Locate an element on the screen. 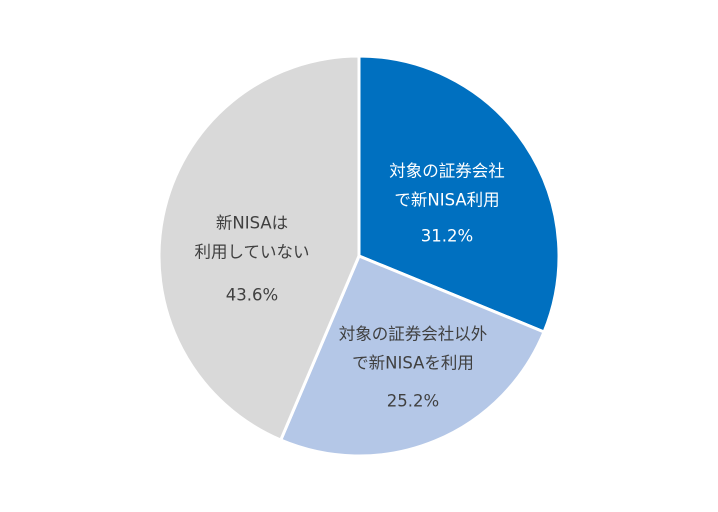 This screenshot has height=512, width=718. slice-label-line: で新NISA利用 is located at coordinates (446, 200).